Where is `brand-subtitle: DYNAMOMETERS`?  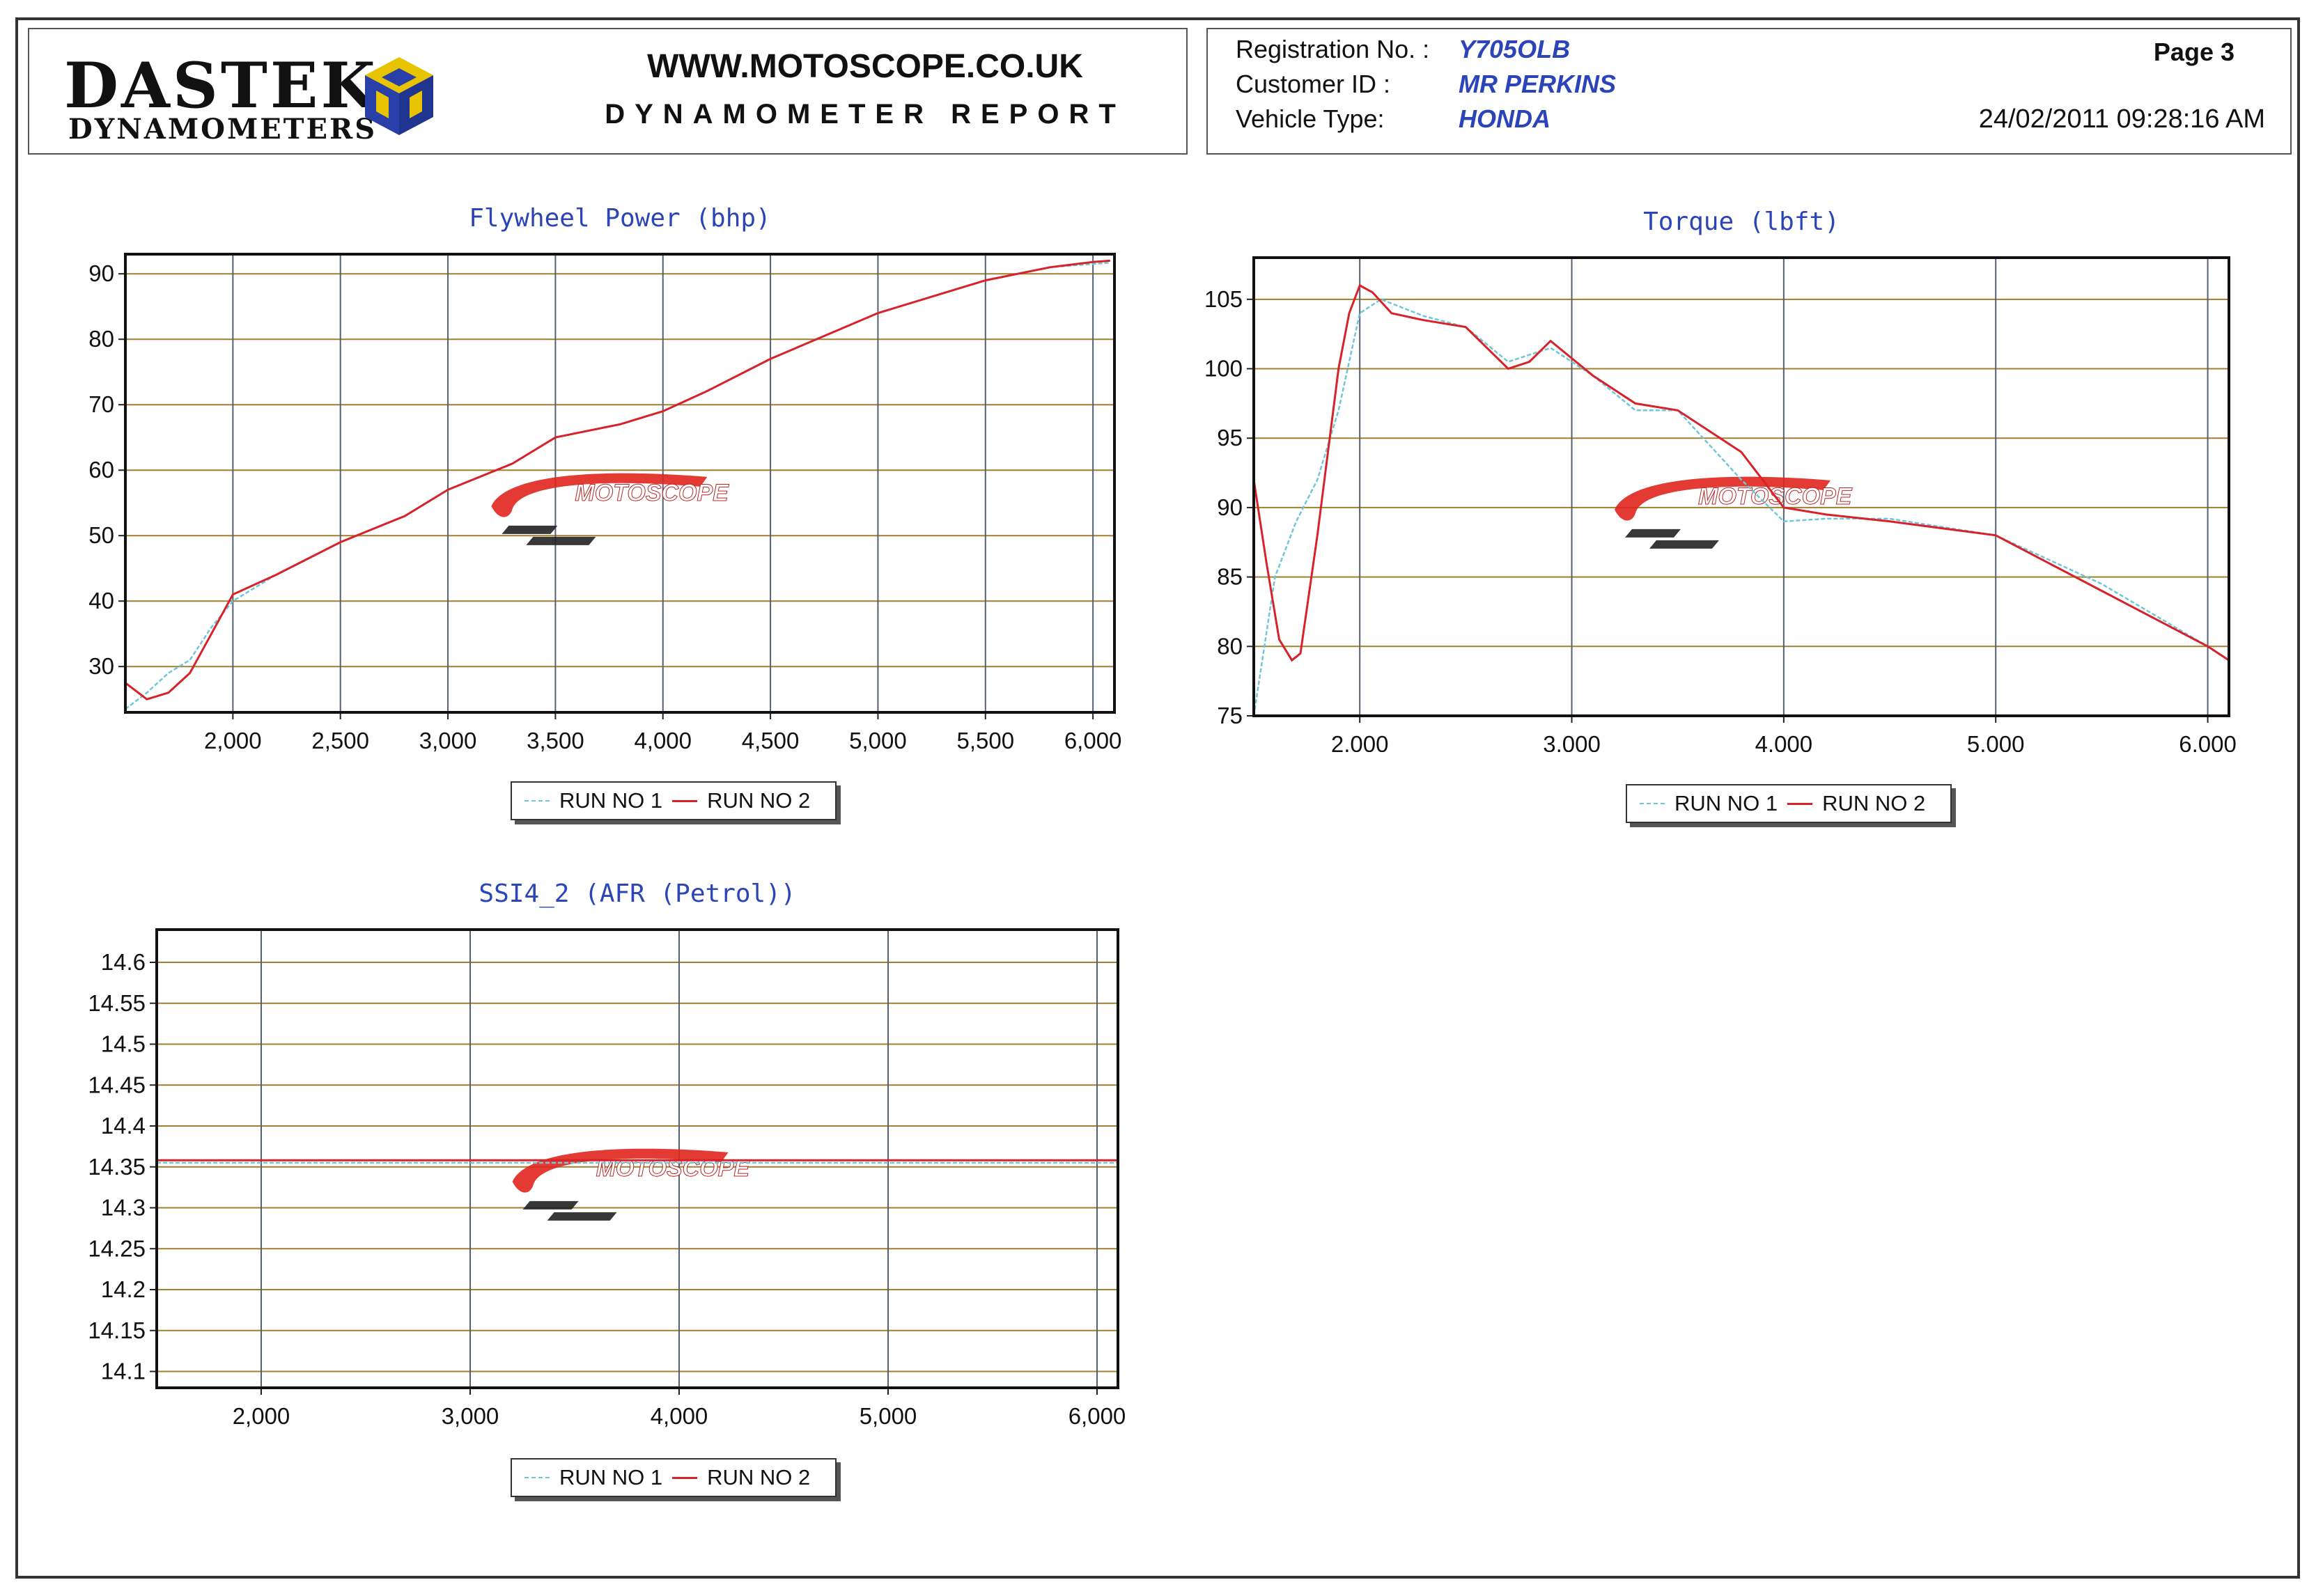 brand-subtitle: DYNAMOMETERS is located at coordinates (223, 129).